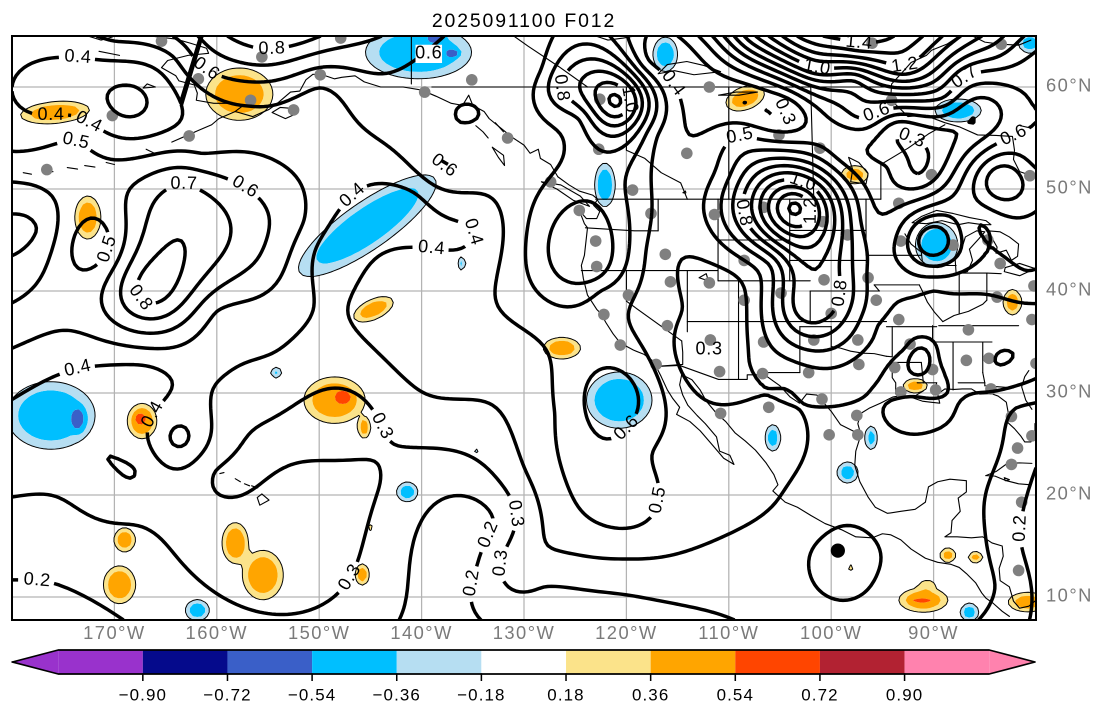 This screenshot has height=712, width=1105. Describe the element at coordinates (728, 632) in the screenshot. I see `svg-text: 110°W` at that location.